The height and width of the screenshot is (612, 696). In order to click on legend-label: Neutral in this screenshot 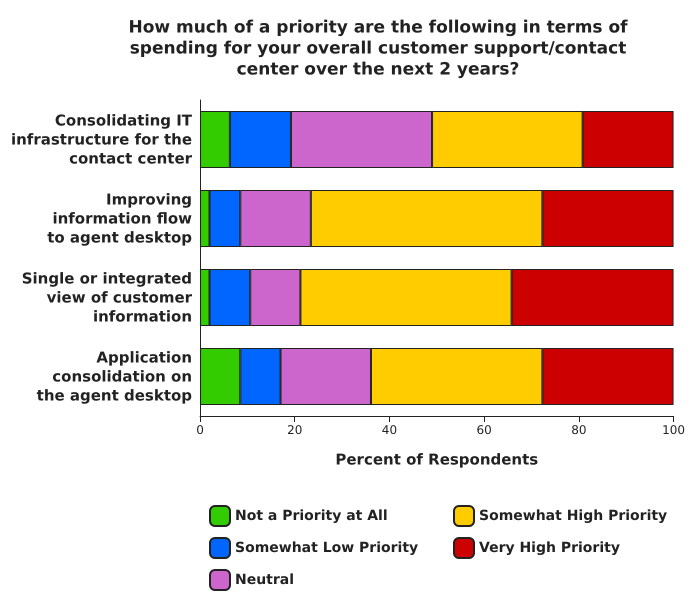, I will do `click(264, 580)`.